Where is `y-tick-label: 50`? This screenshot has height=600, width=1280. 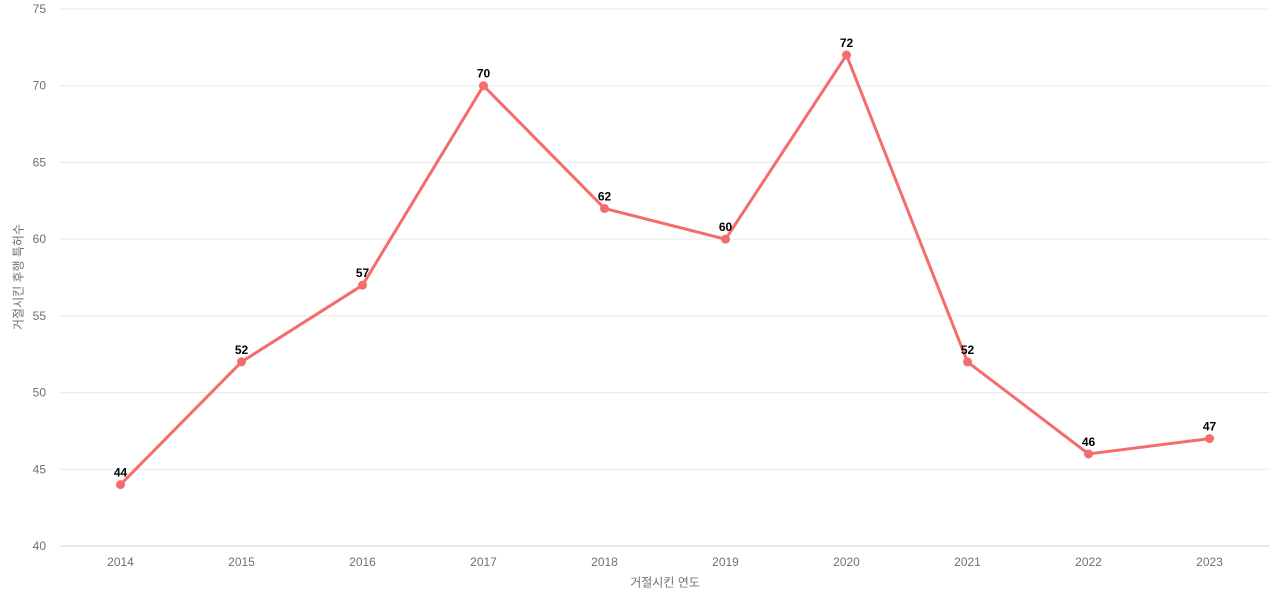
y-tick-label: 50 is located at coordinates (40, 393).